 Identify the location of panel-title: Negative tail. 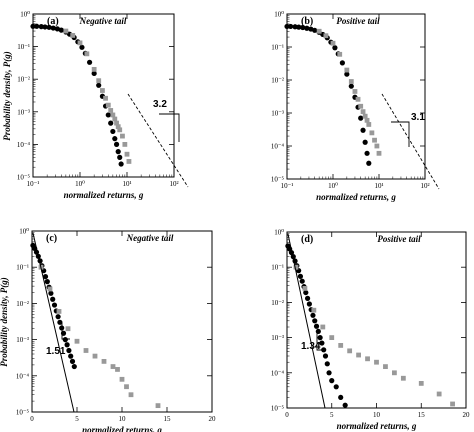
(150, 238).